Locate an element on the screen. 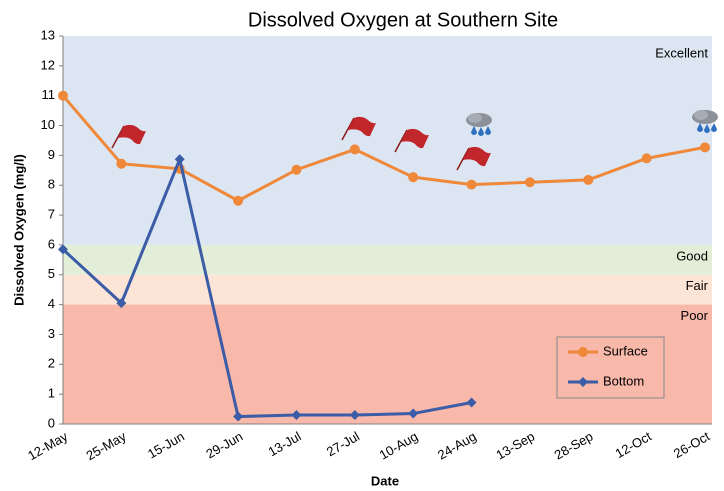  x-tick-label: 29-Jun is located at coordinates (224, 445).